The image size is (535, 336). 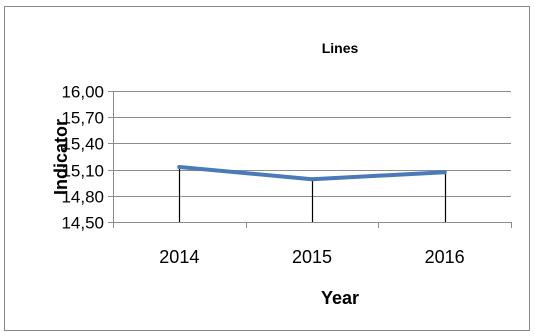 I want to click on x-axis-label: Year, so click(x=340, y=298).